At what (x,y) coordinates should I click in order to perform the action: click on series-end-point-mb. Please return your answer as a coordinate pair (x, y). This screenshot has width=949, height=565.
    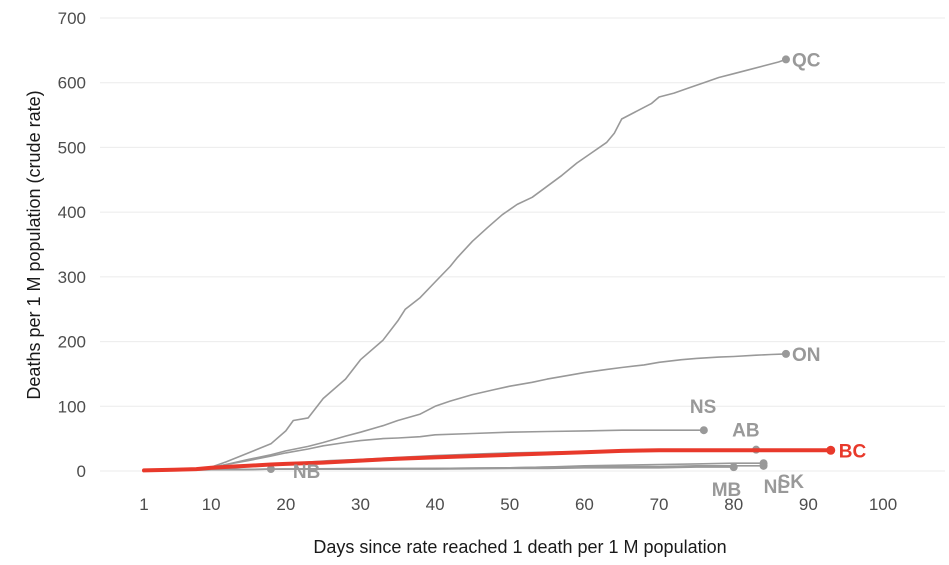
    Looking at the image, I should click on (733, 467).